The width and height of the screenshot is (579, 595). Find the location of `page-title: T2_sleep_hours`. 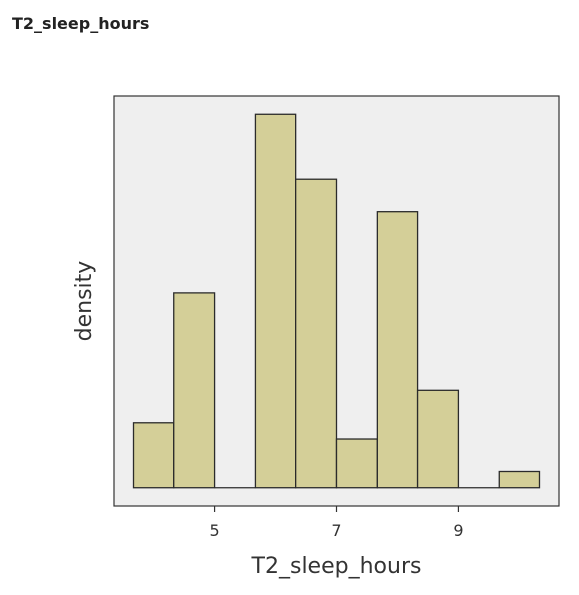

page-title: T2_sleep_hours is located at coordinates (81, 23).